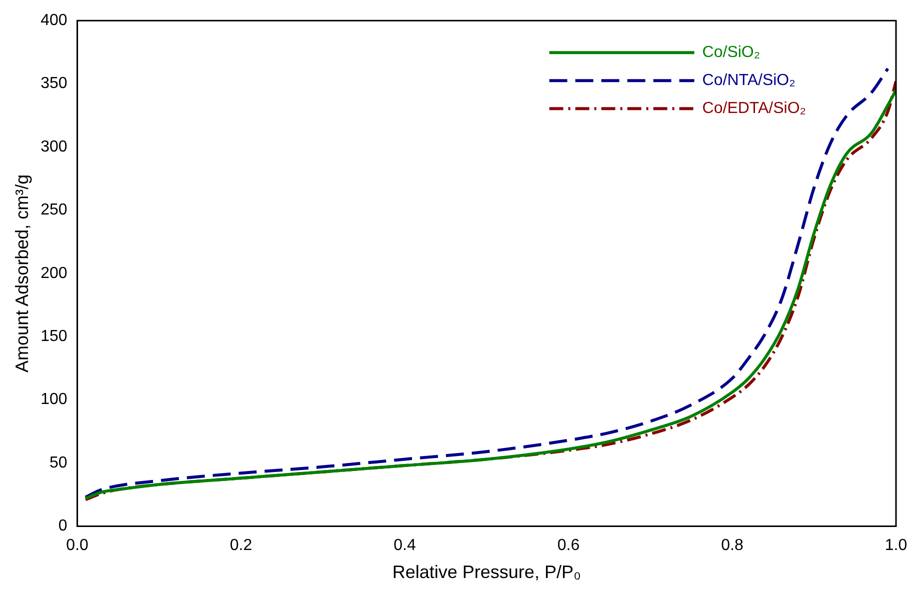  Describe the element at coordinates (754, 109) in the screenshot. I see `text: Co/EDTA/SiO₂` at that location.